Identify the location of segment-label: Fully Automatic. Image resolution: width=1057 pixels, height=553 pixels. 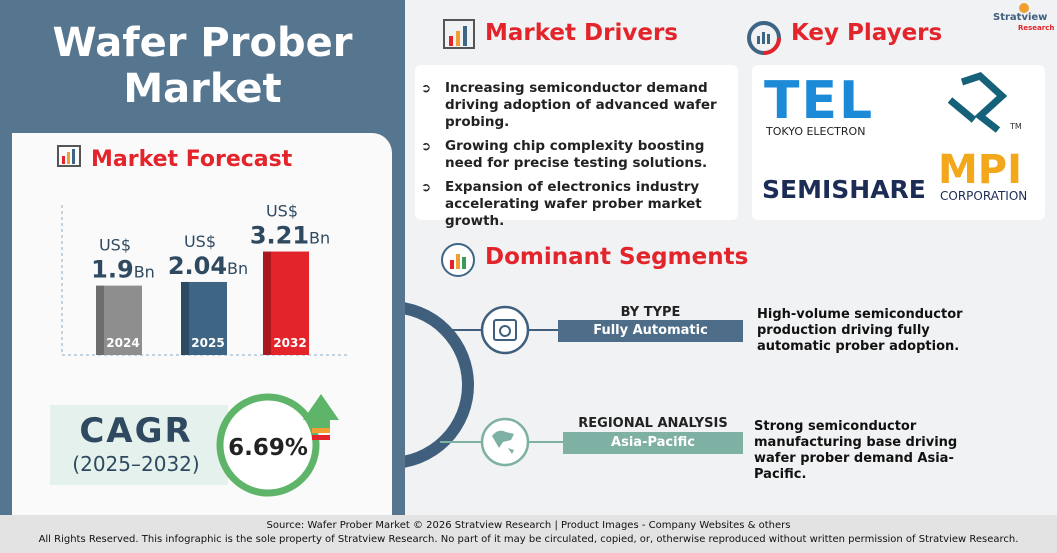
(650, 331).